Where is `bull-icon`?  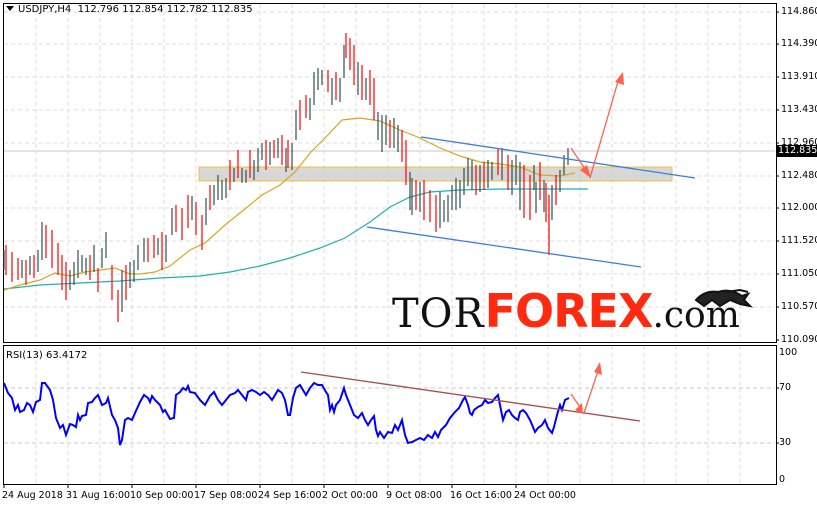
bull-icon is located at coordinates (724, 298).